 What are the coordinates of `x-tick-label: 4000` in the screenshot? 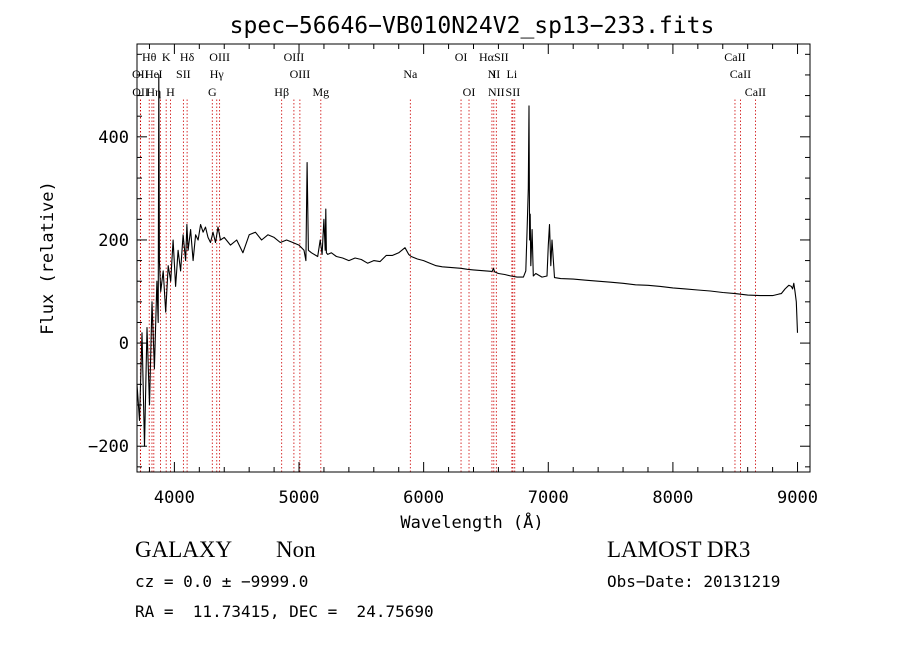 It's located at (174, 498).